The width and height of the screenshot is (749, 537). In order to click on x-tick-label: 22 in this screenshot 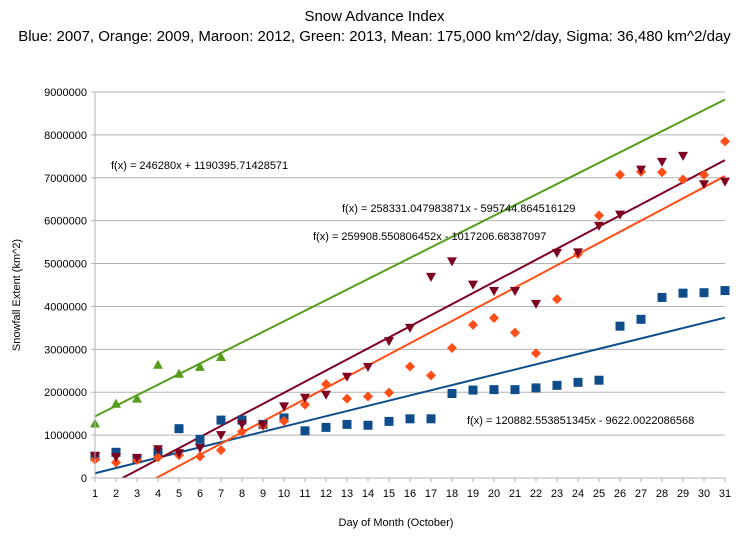, I will do `click(536, 494)`.